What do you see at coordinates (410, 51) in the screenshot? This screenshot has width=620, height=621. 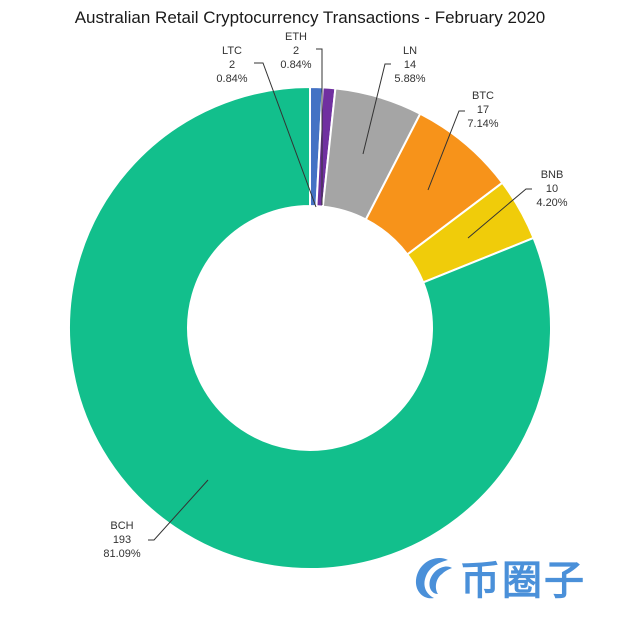 I see `label-name: LN` at bounding box center [410, 51].